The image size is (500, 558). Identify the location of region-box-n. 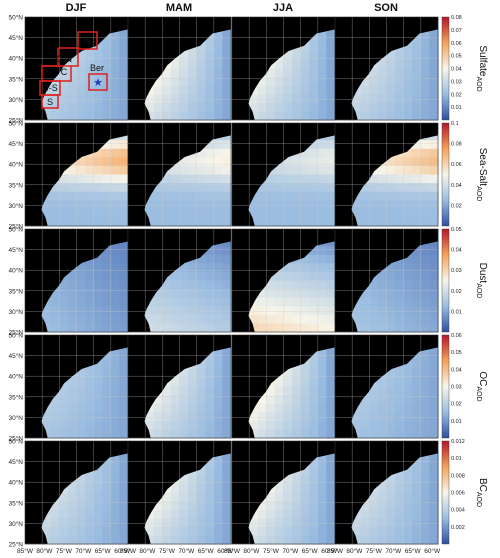
(87, 40).